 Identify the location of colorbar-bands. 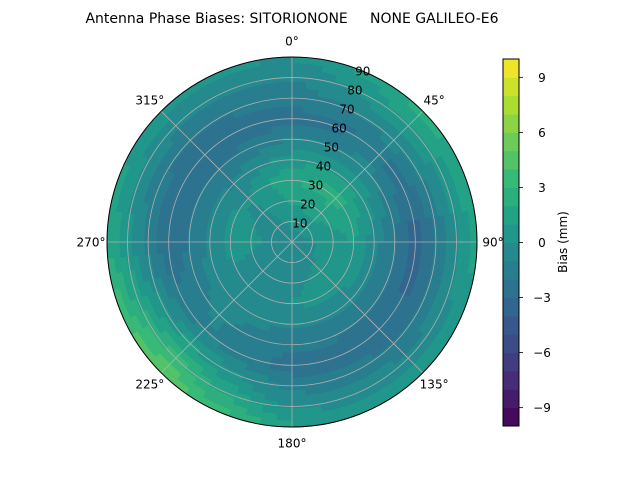
(511, 243).